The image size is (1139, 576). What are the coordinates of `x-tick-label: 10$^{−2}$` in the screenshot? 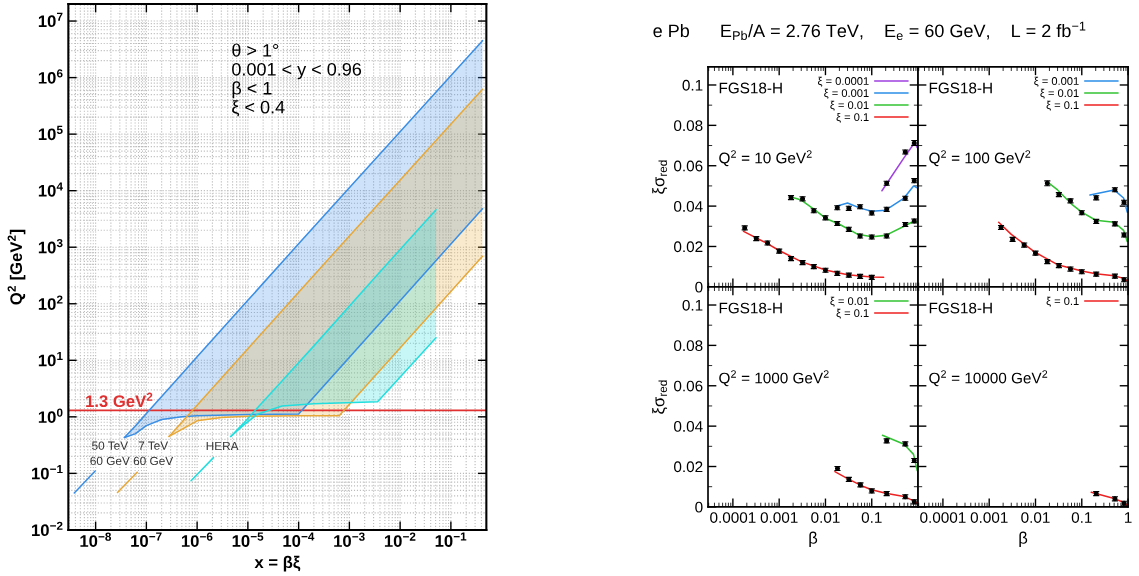 It's located at (400, 539).